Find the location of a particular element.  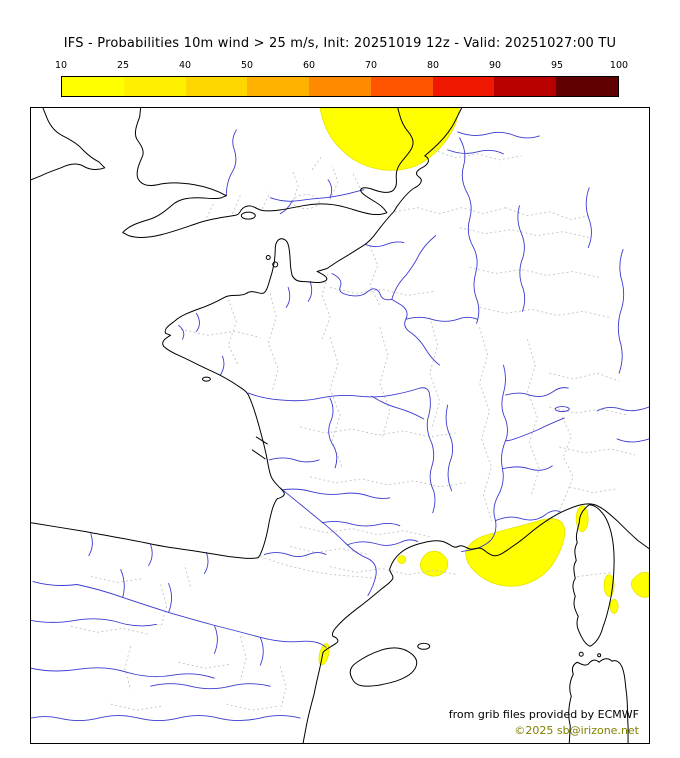

legend-bar is located at coordinates (340, 86).